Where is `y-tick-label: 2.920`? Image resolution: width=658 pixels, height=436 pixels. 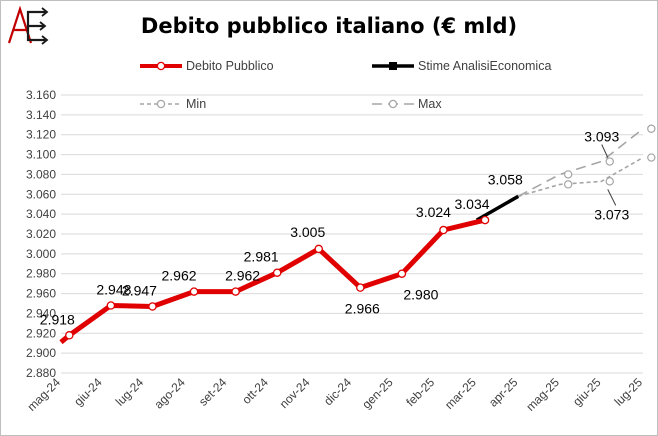 y-tick-label: 2.920 is located at coordinates (41, 333).